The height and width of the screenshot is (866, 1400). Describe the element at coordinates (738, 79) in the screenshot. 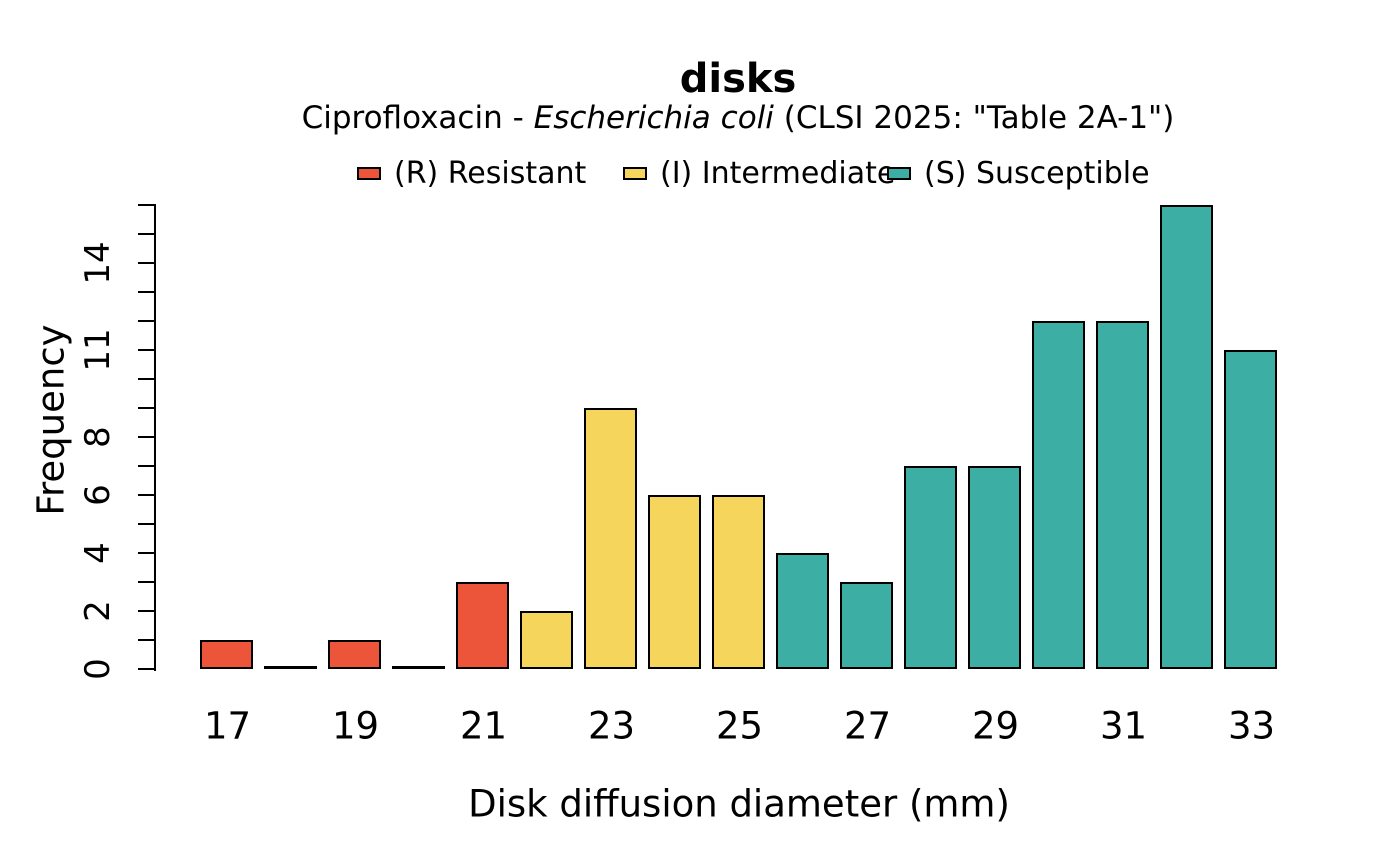

I see `chart-title: disks` at that location.